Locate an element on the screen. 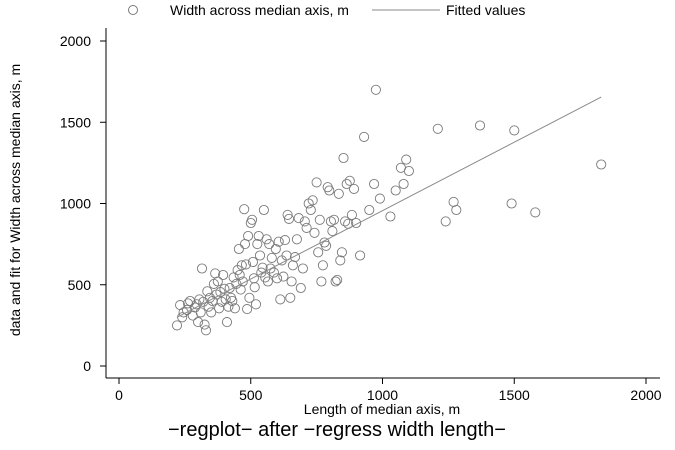  x-tick-label: 1000 is located at coordinates (382, 395).